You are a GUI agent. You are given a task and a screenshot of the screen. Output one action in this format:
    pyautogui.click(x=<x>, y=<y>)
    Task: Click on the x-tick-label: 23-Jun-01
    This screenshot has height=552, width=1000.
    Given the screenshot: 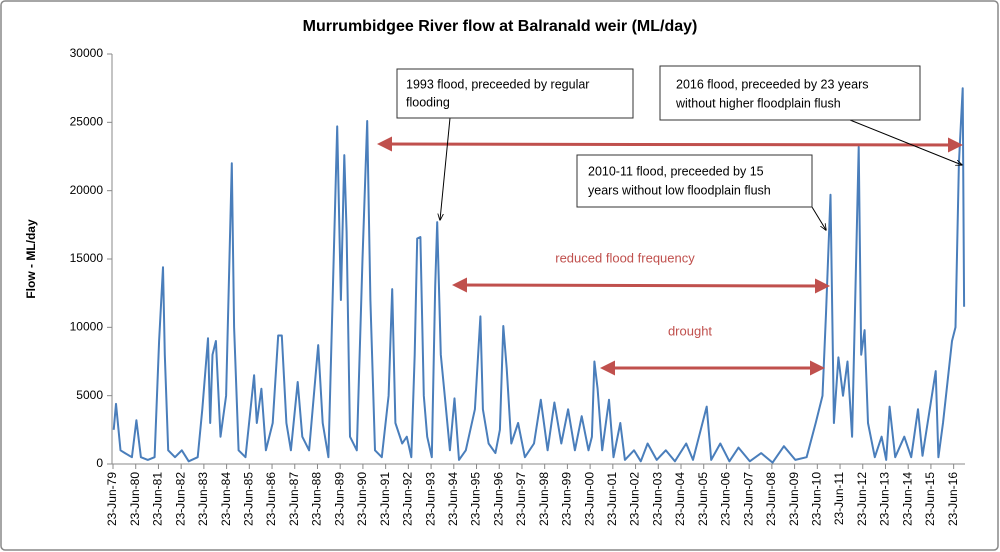 What is the action you would take?
    pyautogui.click(x=612, y=499)
    